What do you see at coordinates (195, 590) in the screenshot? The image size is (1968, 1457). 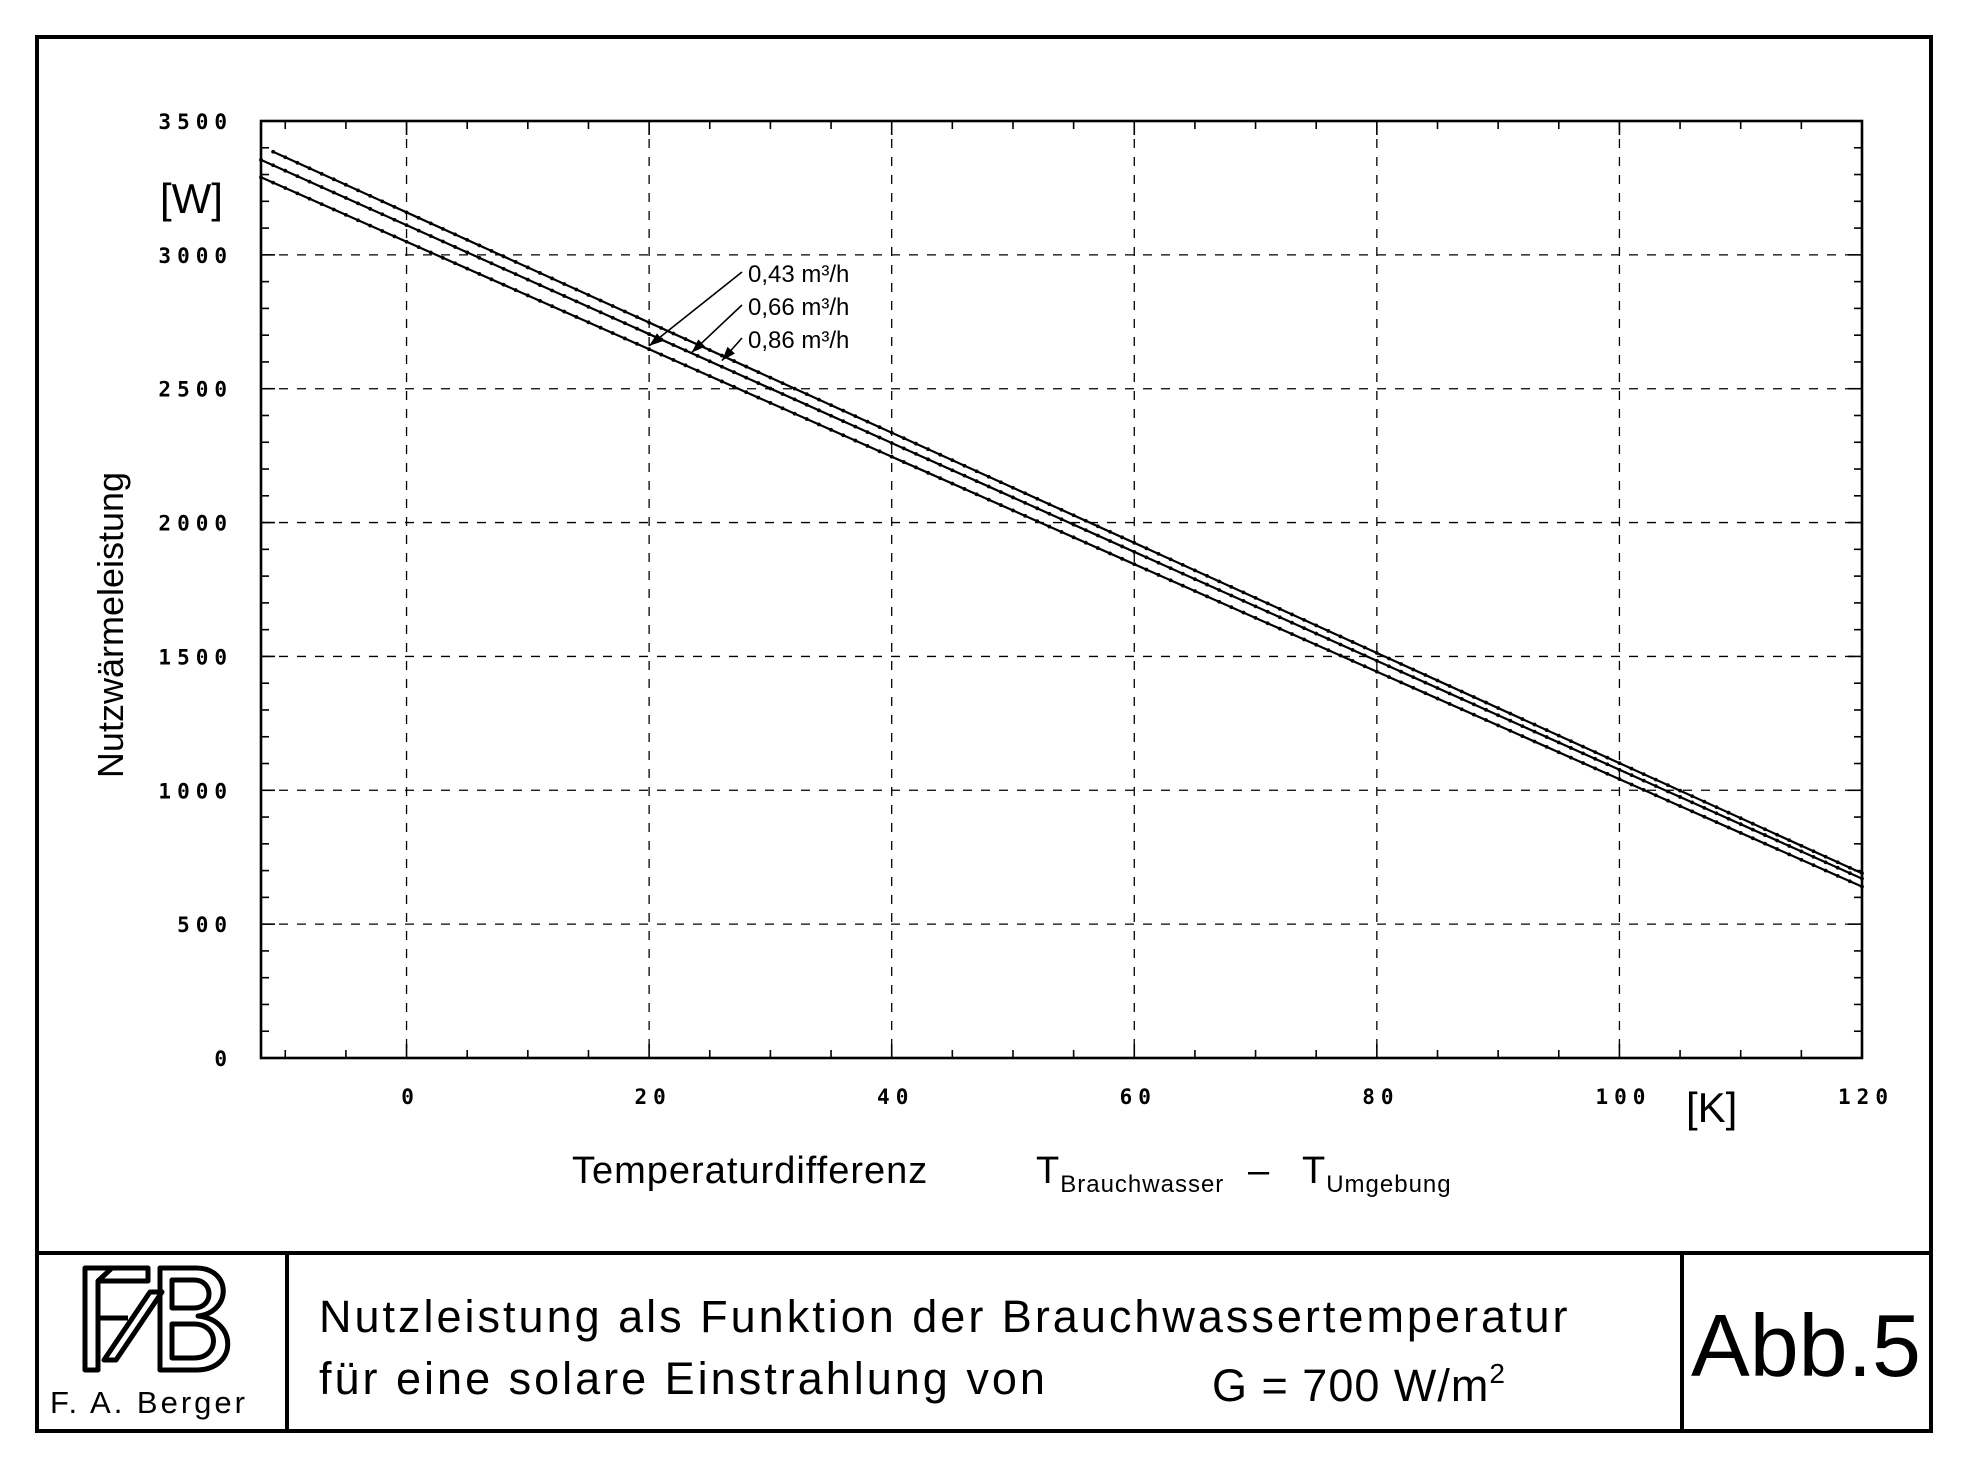 I see `y-tick-labels: 0 500 1000 1500 2000 2500 3000 3500` at bounding box center [195, 590].